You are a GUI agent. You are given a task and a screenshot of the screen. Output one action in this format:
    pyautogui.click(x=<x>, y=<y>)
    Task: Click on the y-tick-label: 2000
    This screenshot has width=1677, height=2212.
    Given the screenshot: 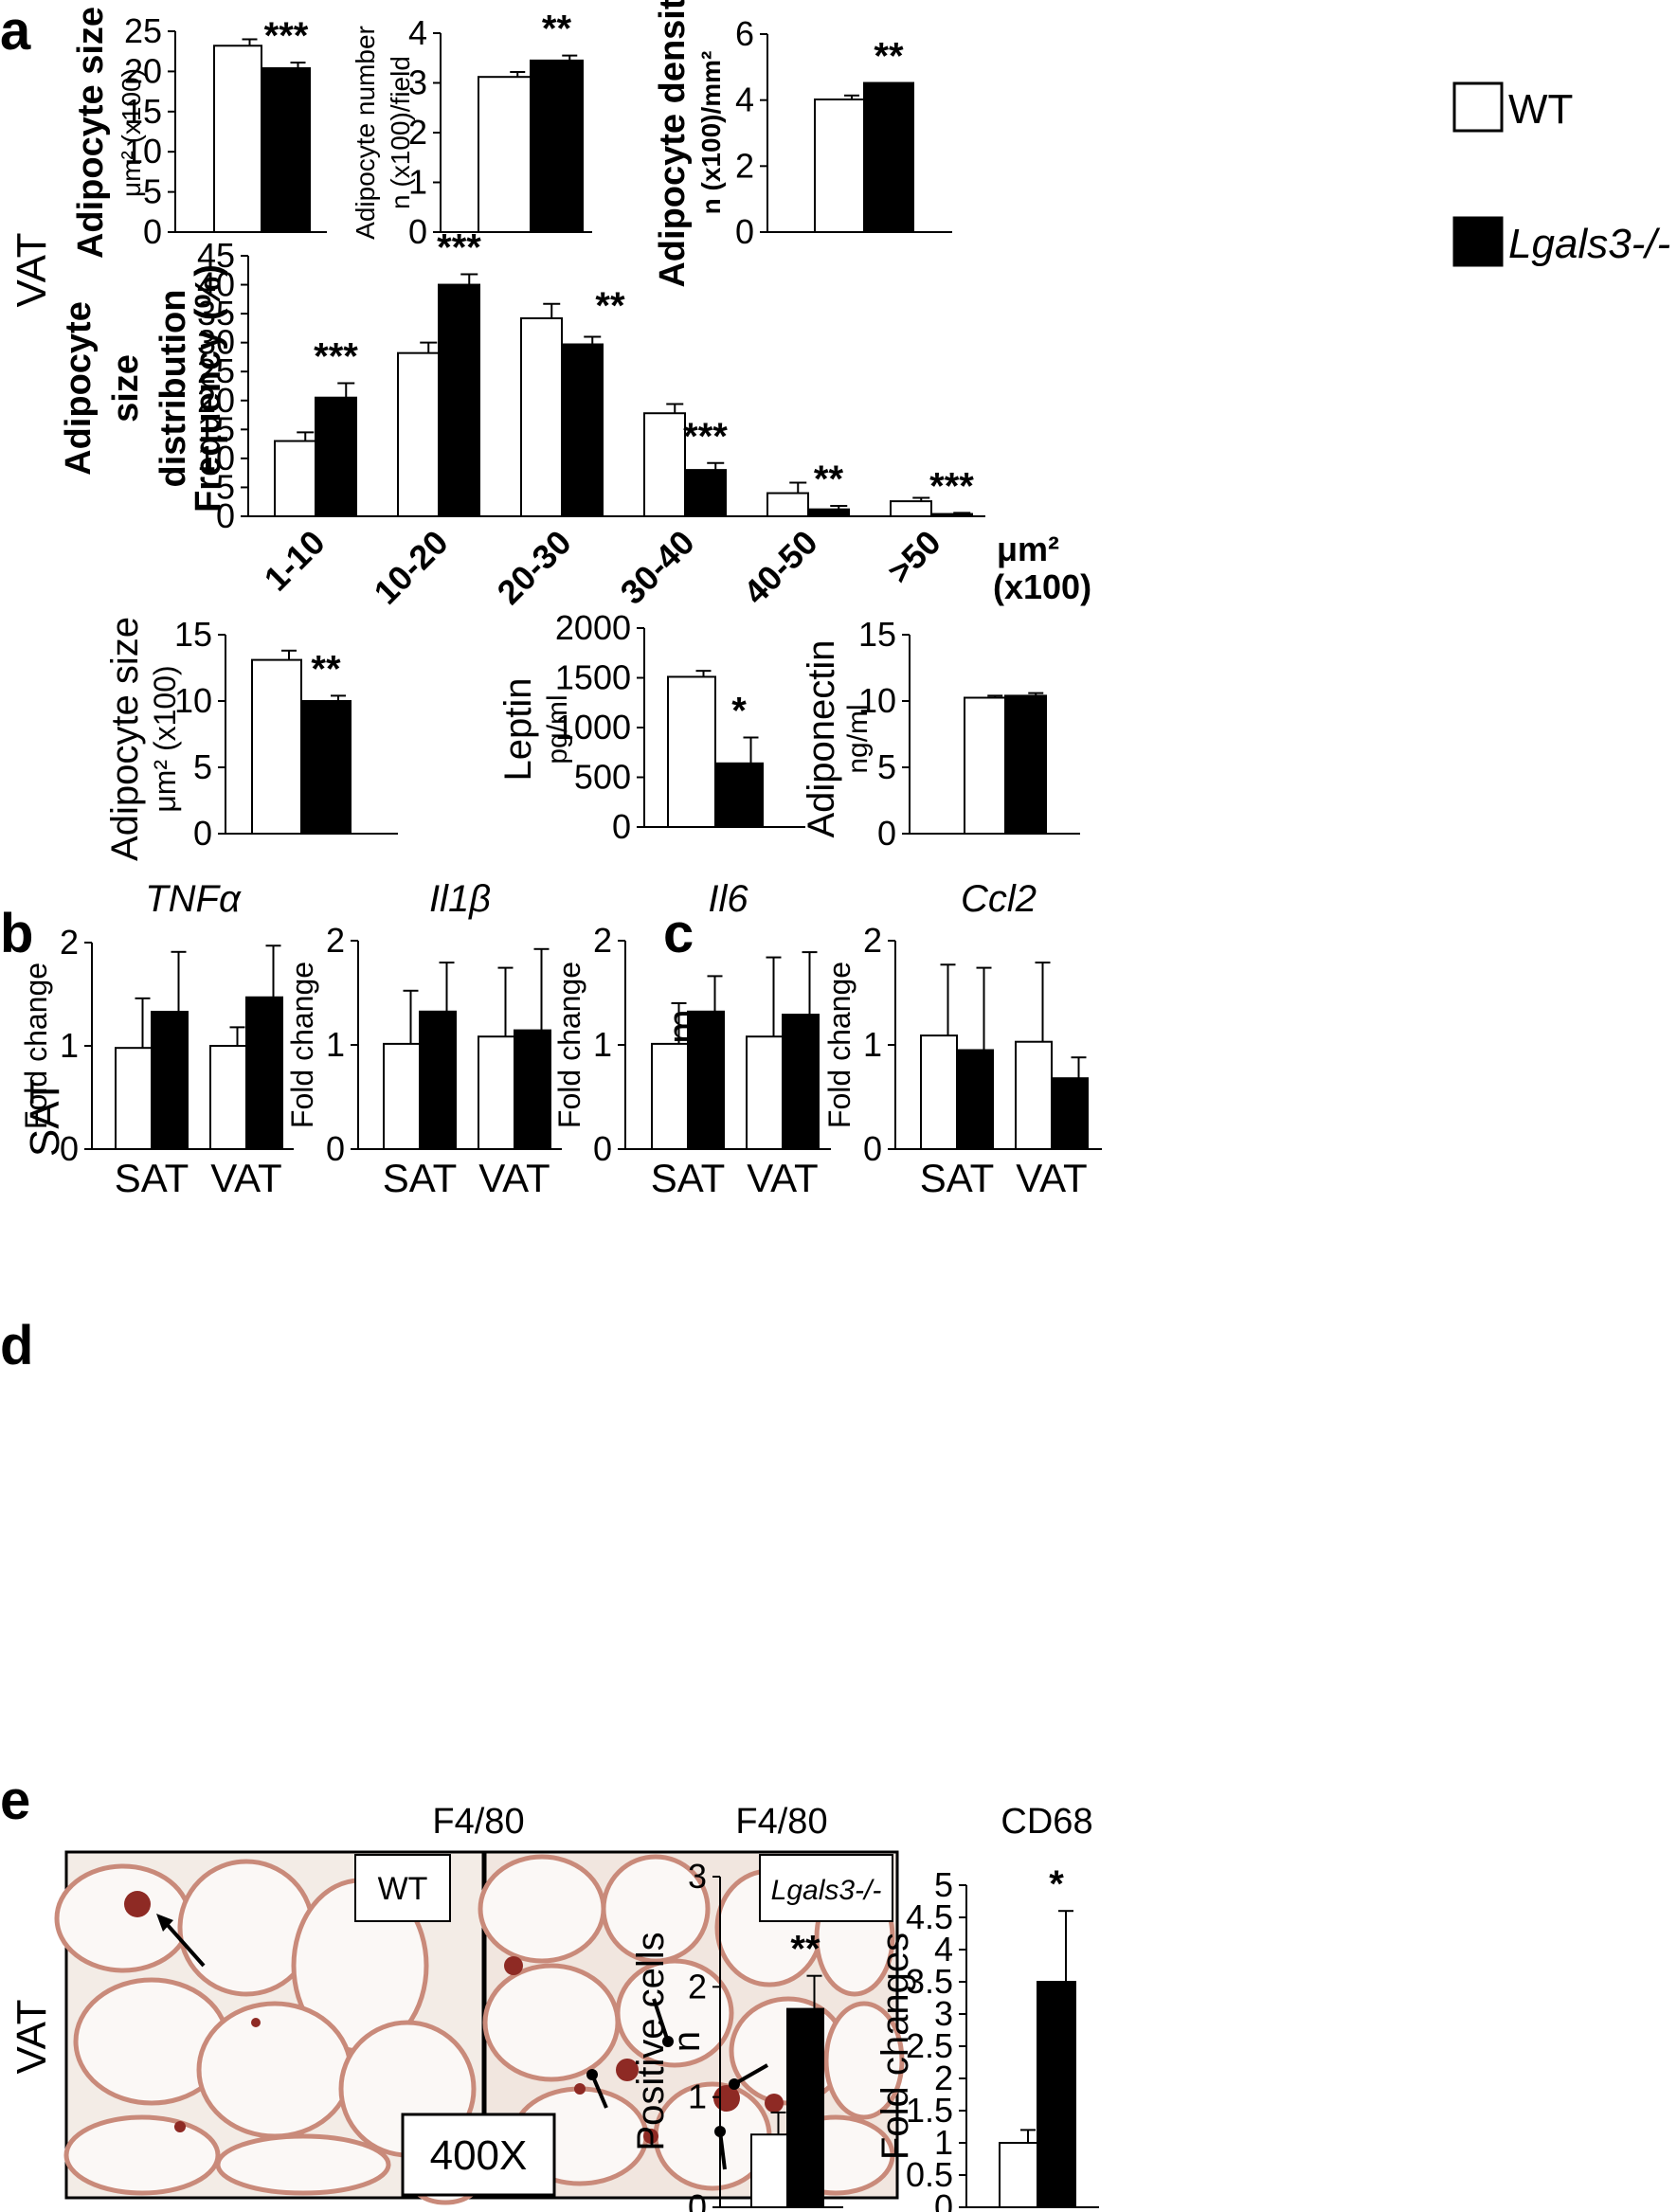 What is the action you would take?
    pyautogui.click(x=593, y=628)
    